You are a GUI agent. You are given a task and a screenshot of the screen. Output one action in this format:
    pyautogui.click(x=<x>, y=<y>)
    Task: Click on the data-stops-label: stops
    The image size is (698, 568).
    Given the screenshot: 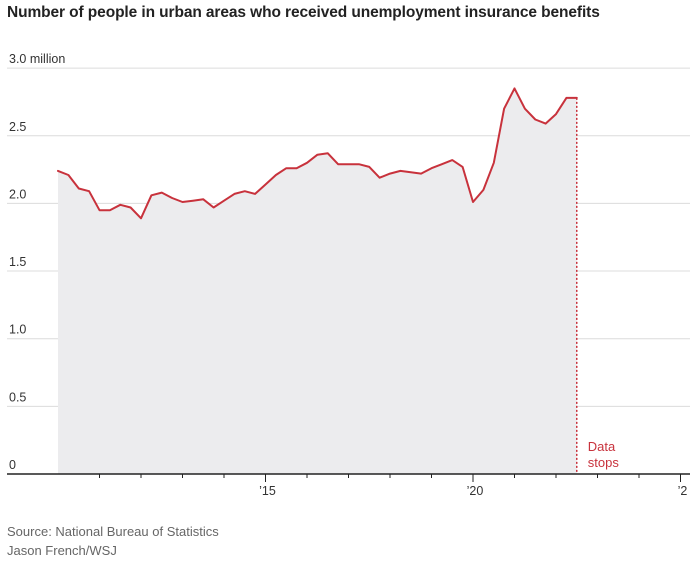 What is the action you would take?
    pyautogui.click(x=604, y=462)
    